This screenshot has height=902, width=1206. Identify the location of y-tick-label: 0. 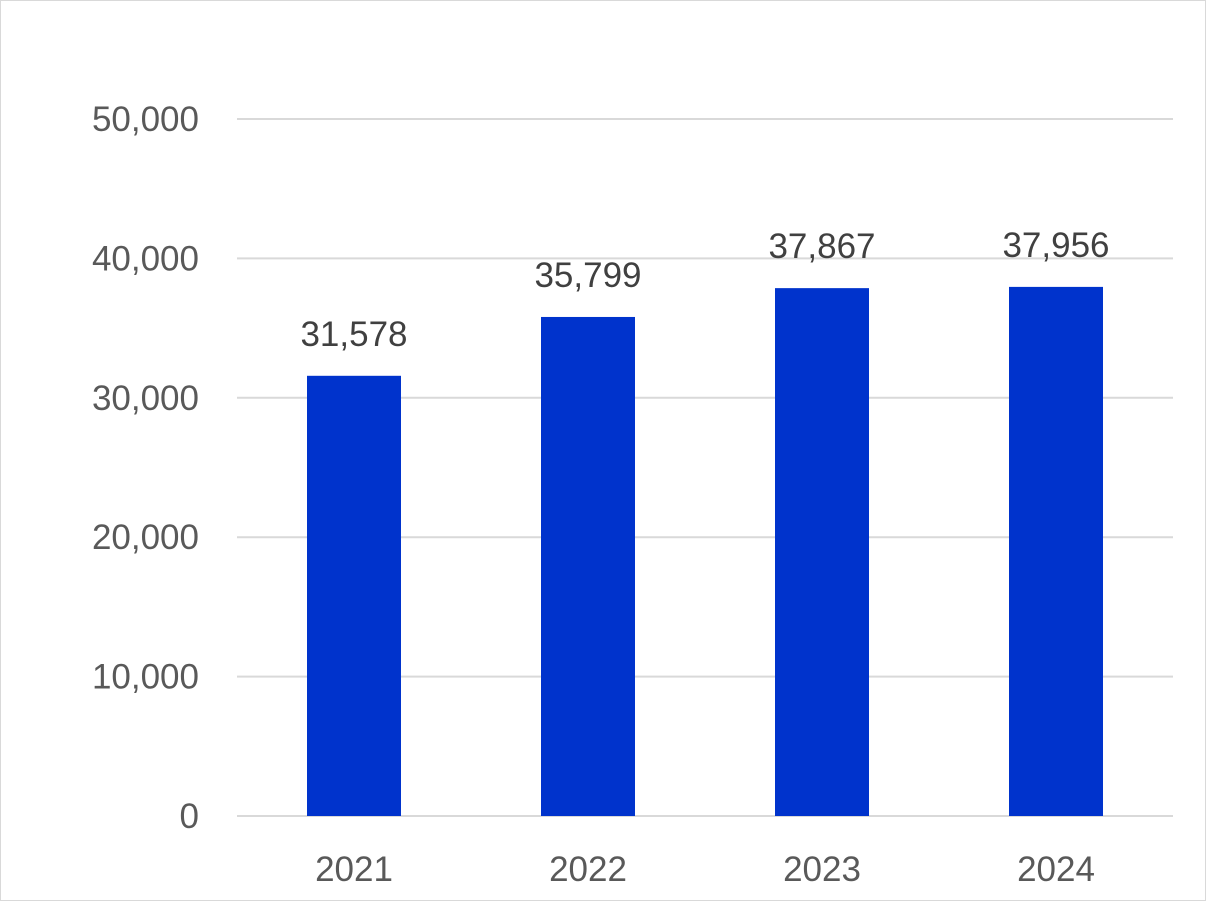
(189, 816).